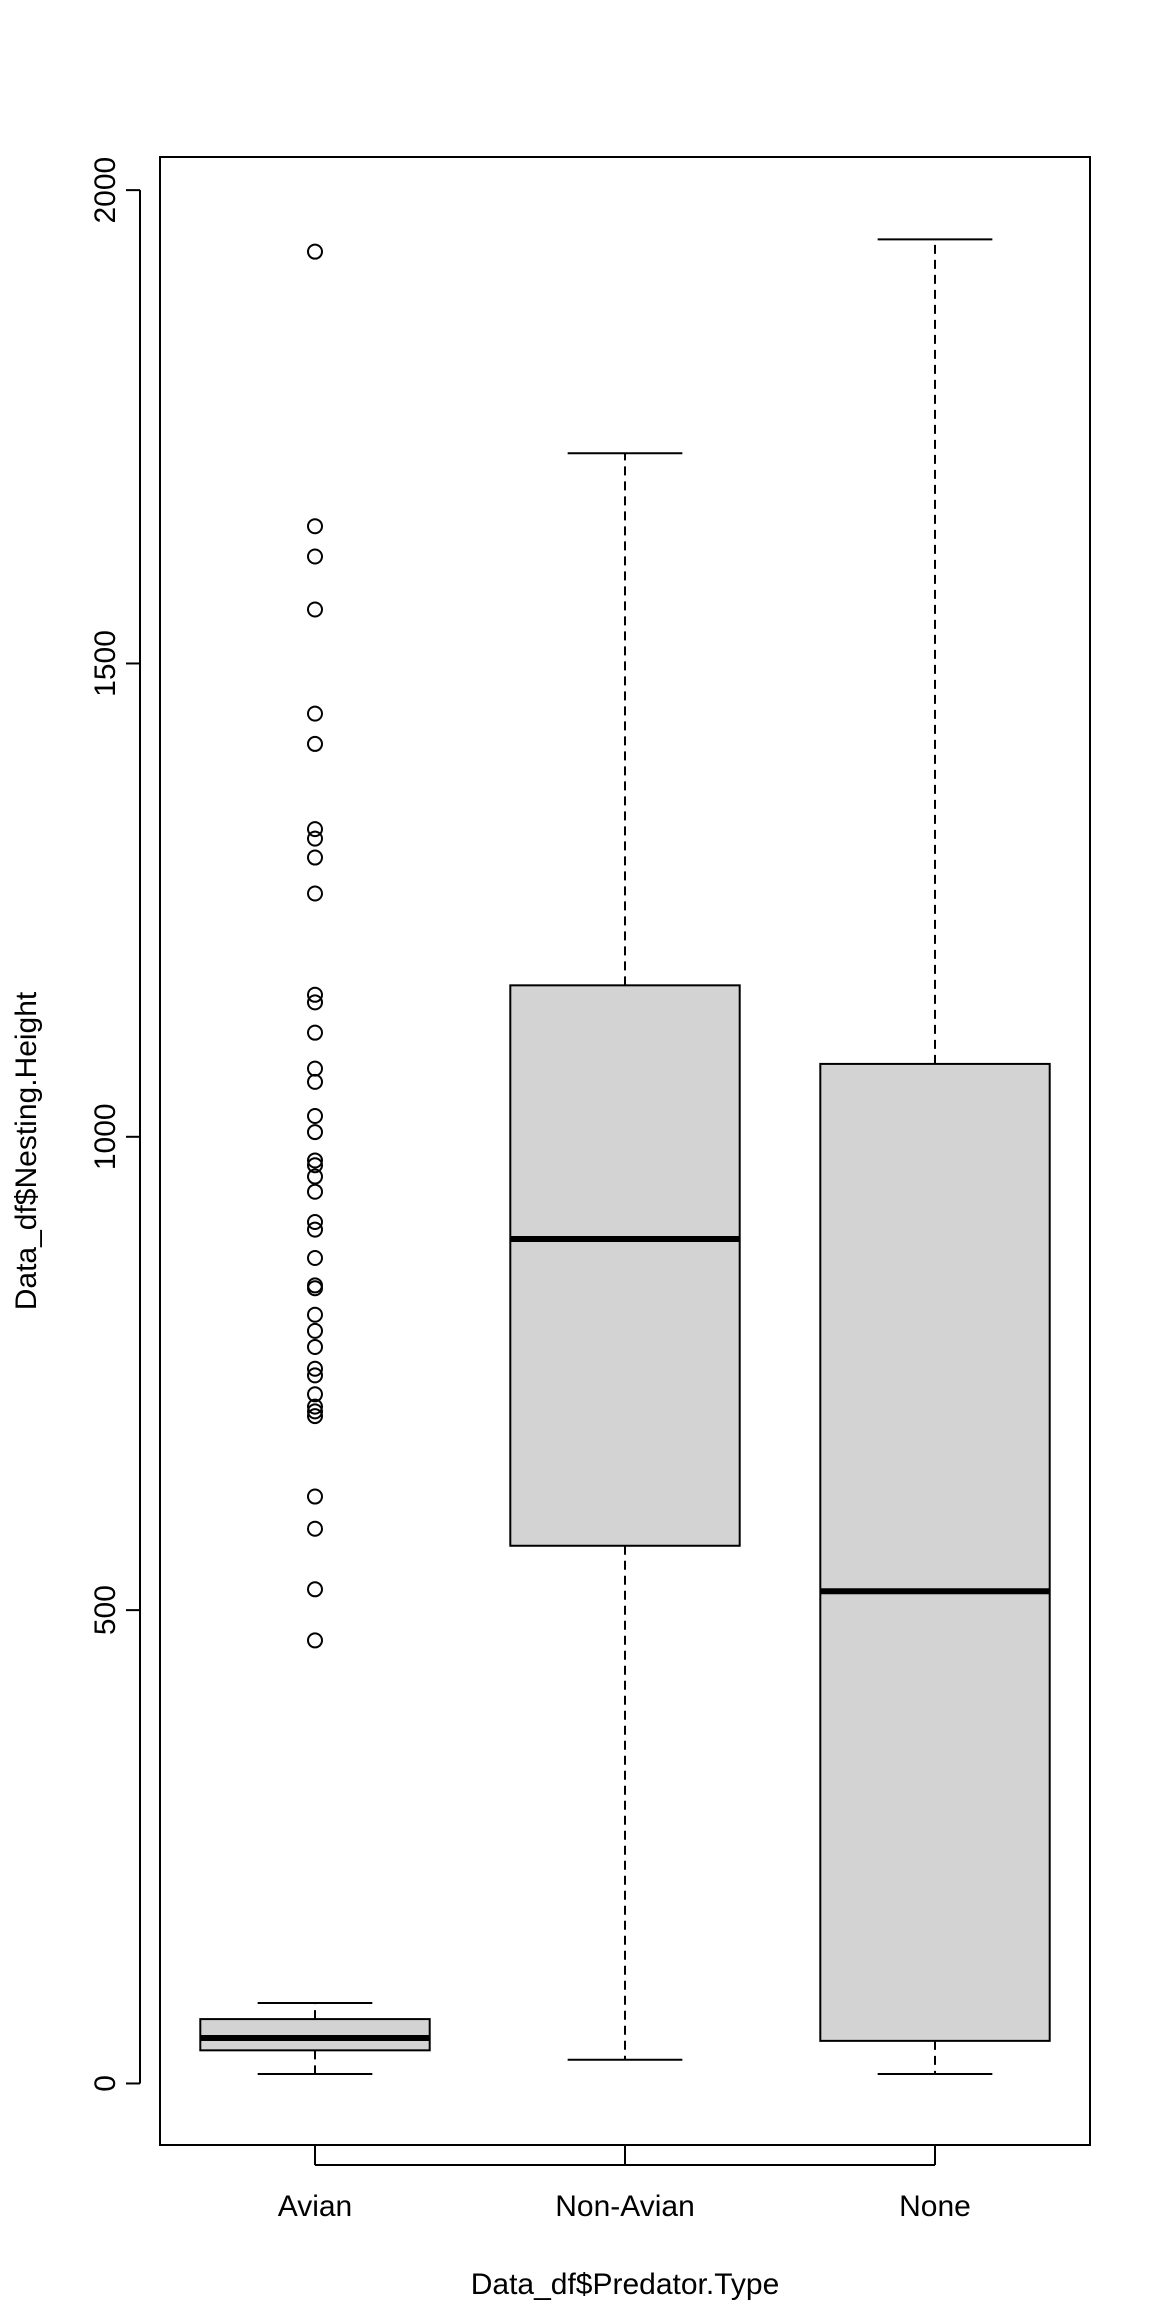  I want to click on x-tick-label: Avian, so click(315, 2206).